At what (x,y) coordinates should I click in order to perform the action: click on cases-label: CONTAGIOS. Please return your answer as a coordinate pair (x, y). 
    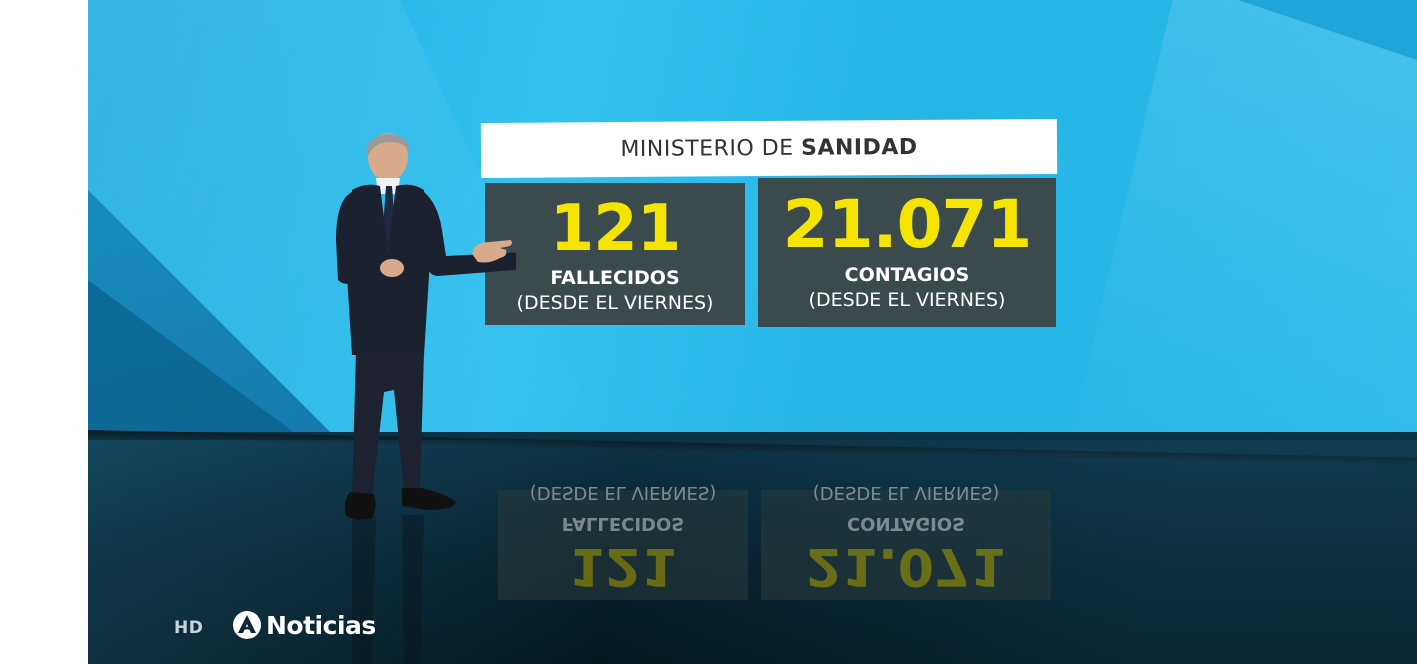
    Looking at the image, I should click on (907, 275).